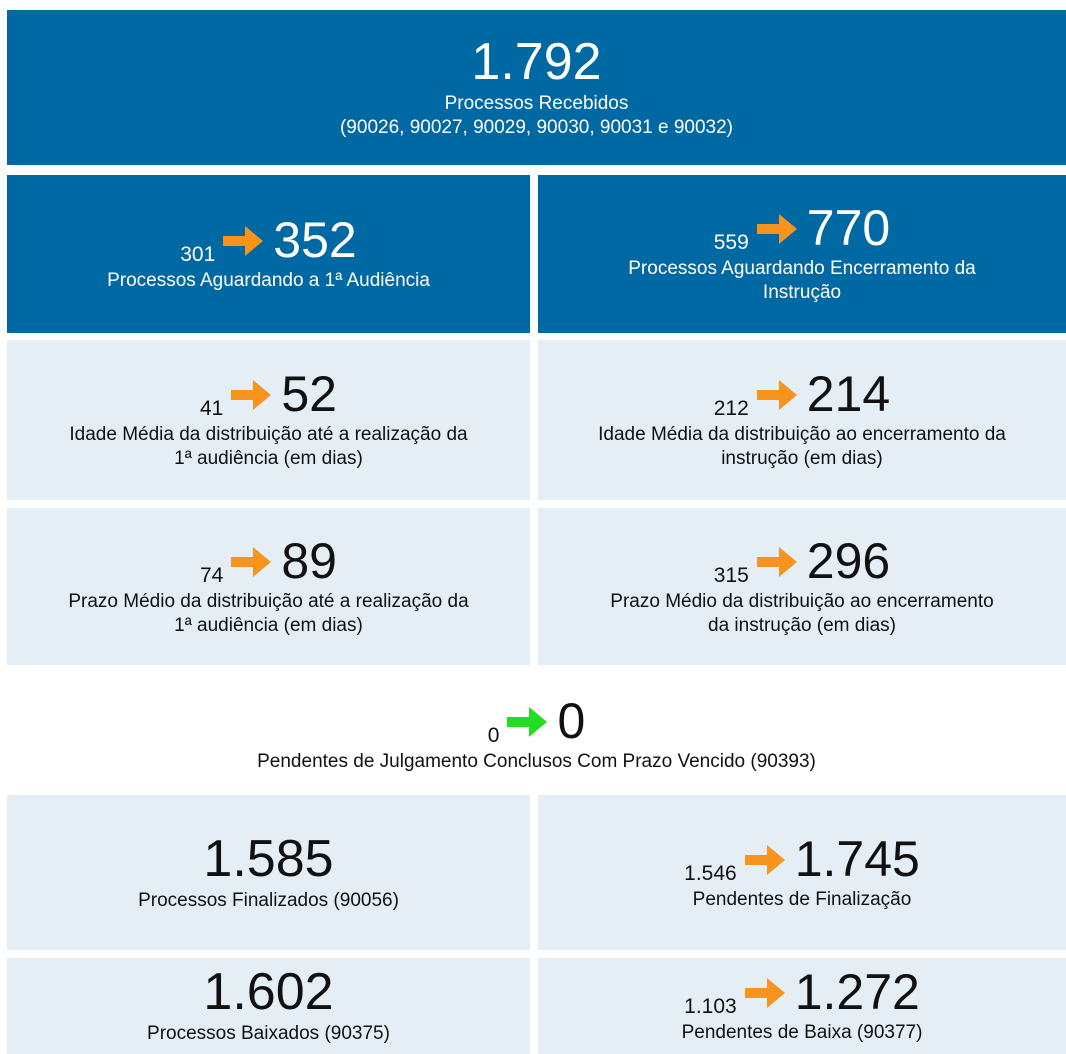 Image resolution: width=1066 pixels, height=1054 pixels. I want to click on label-line: Processos Baixados (90375), so click(268, 1033).